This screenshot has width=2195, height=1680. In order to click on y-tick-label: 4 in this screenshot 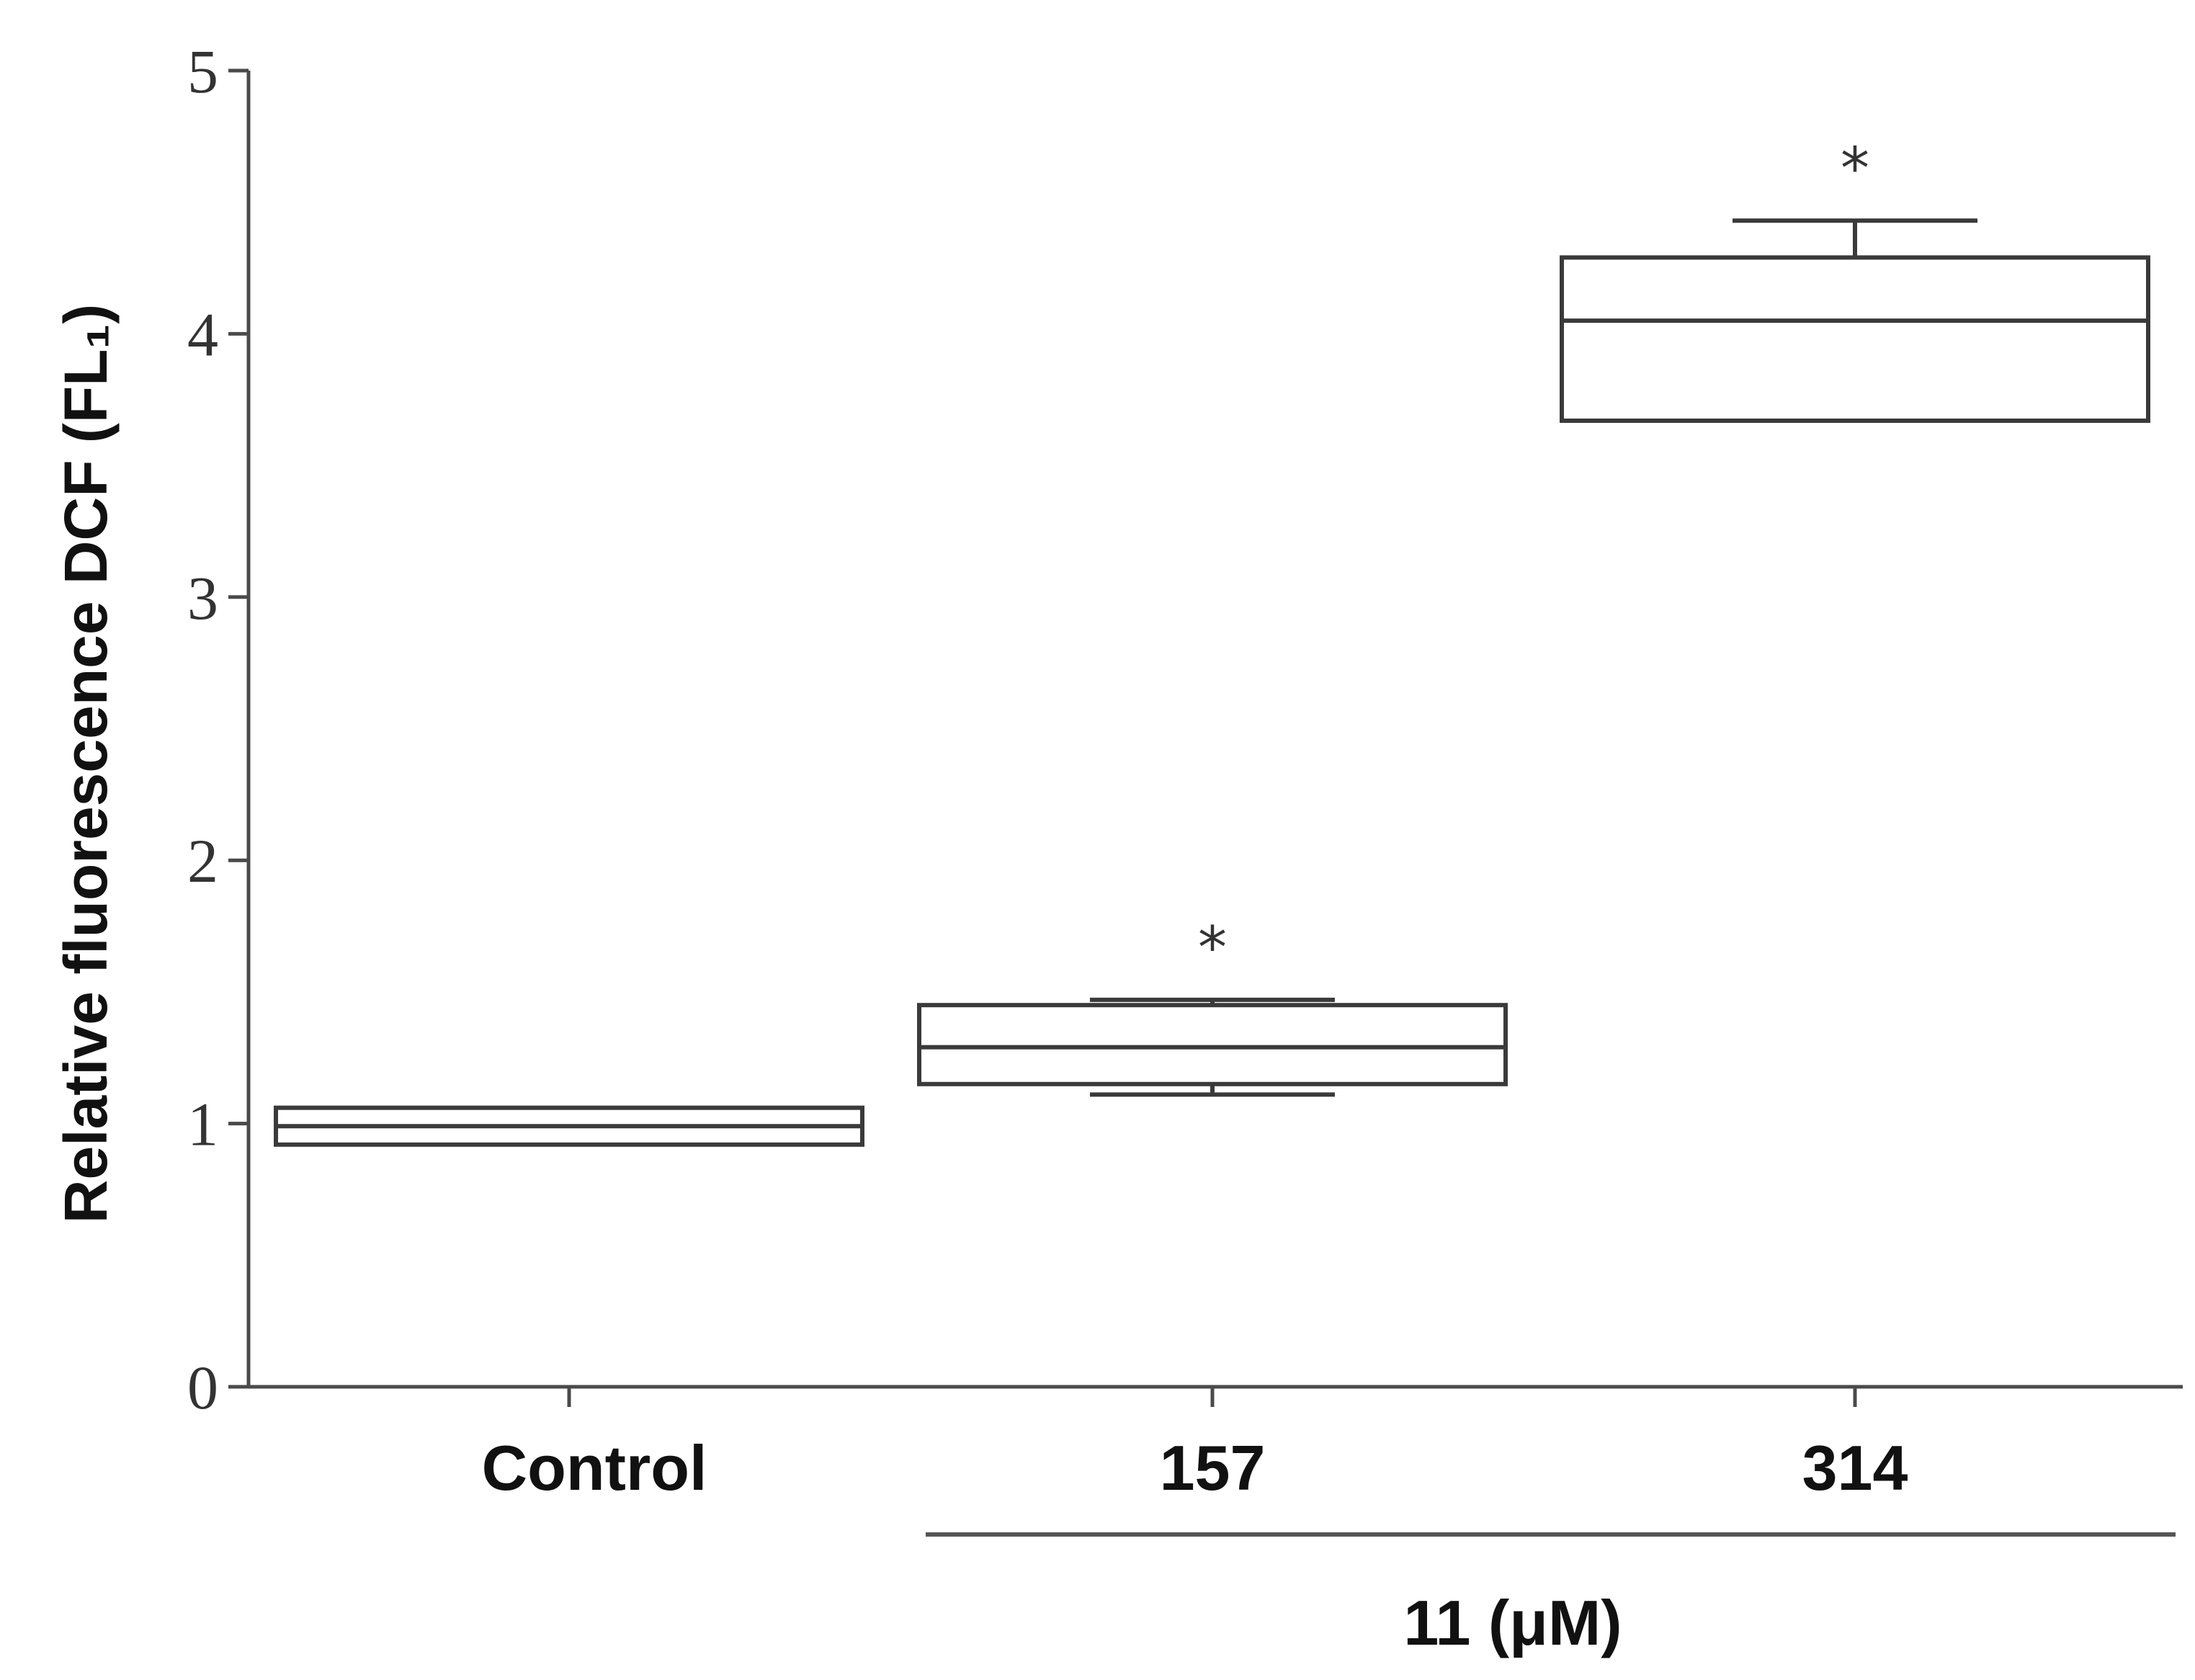, I will do `click(202, 334)`.